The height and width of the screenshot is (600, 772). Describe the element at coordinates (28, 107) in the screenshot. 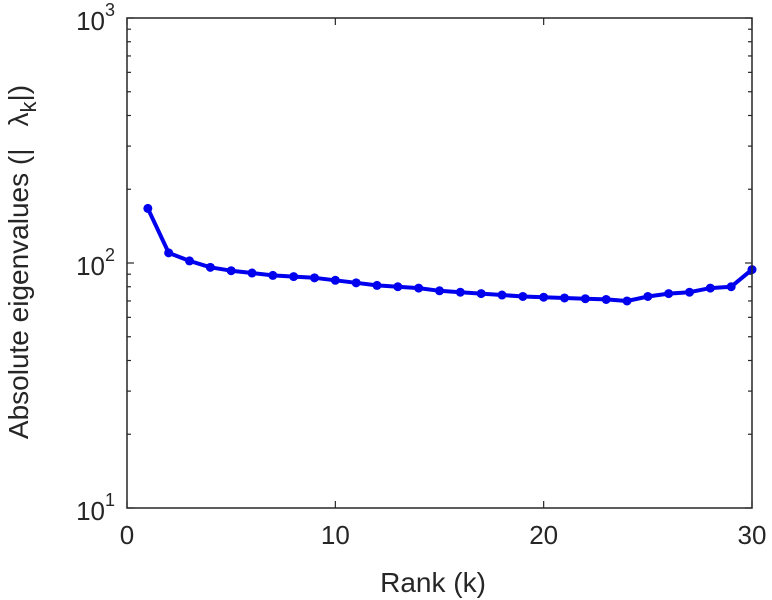

I see `y-axis-label-subscript: k` at that location.